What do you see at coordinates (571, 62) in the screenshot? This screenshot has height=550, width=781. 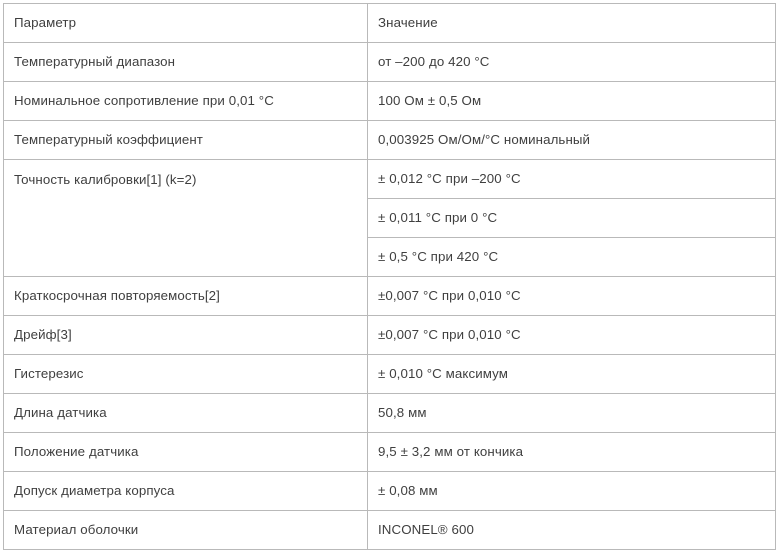 I see `parameter-value-cell: от –200 до 420 °C` at bounding box center [571, 62].